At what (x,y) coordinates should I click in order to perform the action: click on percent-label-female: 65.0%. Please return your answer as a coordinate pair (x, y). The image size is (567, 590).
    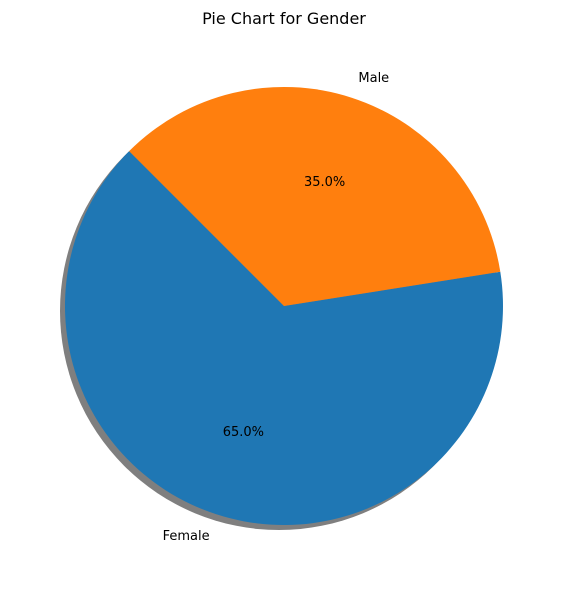
    Looking at the image, I should click on (243, 432).